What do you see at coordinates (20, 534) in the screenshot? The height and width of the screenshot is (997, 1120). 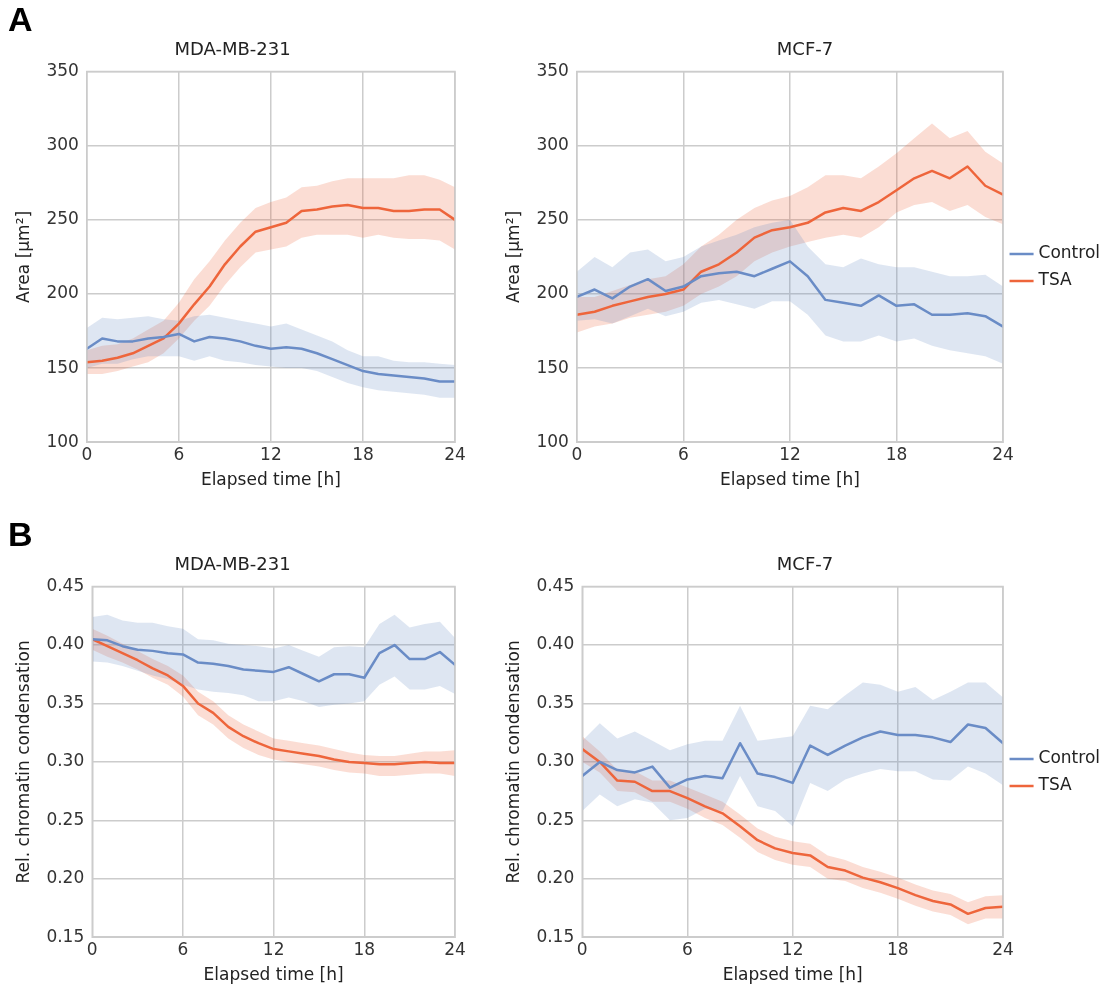 I see `text: B` at bounding box center [20, 534].